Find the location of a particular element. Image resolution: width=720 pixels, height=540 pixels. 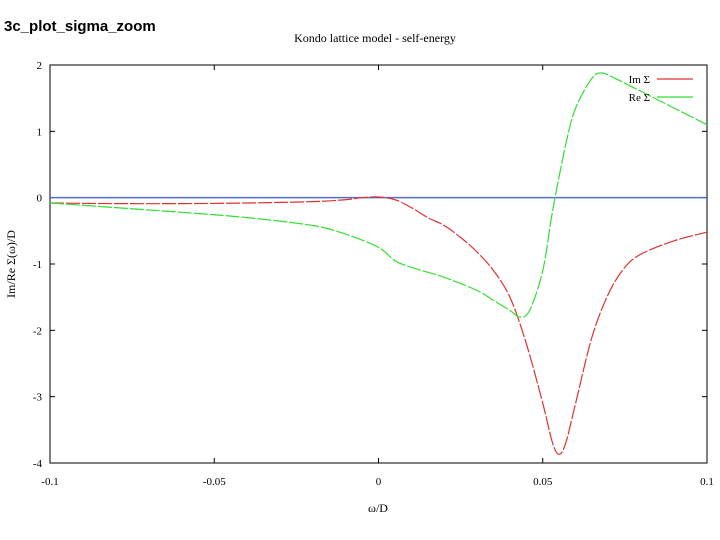

y-tick-label: 2 is located at coordinates (40, 66).